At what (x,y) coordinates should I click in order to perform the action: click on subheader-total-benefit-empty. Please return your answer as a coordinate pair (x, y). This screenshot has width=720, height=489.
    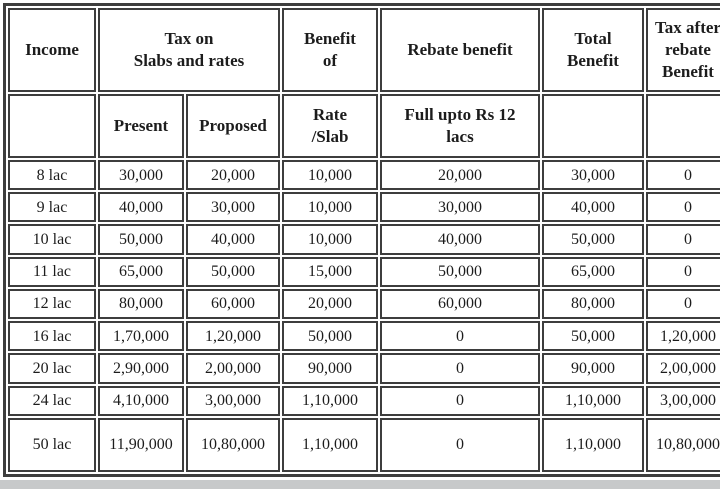
    Looking at the image, I should click on (593, 126).